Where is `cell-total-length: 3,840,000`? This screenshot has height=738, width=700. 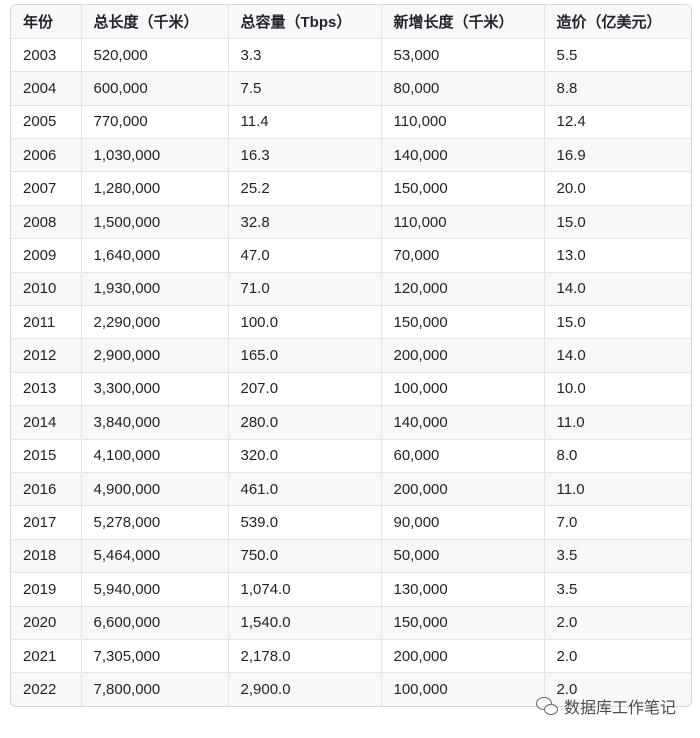 cell-total-length: 3,840,000 is located at coordinates (155, 422).